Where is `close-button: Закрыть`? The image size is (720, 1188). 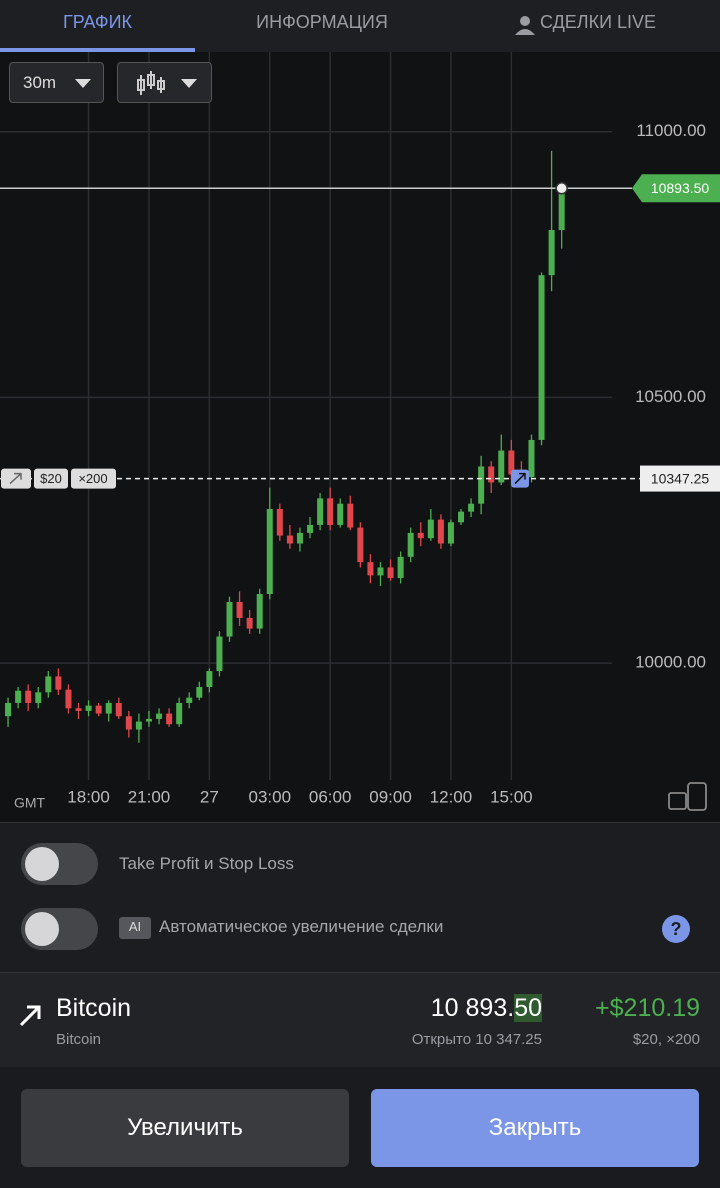 close-button: Закрыть is located at coordinates (535, 1128).